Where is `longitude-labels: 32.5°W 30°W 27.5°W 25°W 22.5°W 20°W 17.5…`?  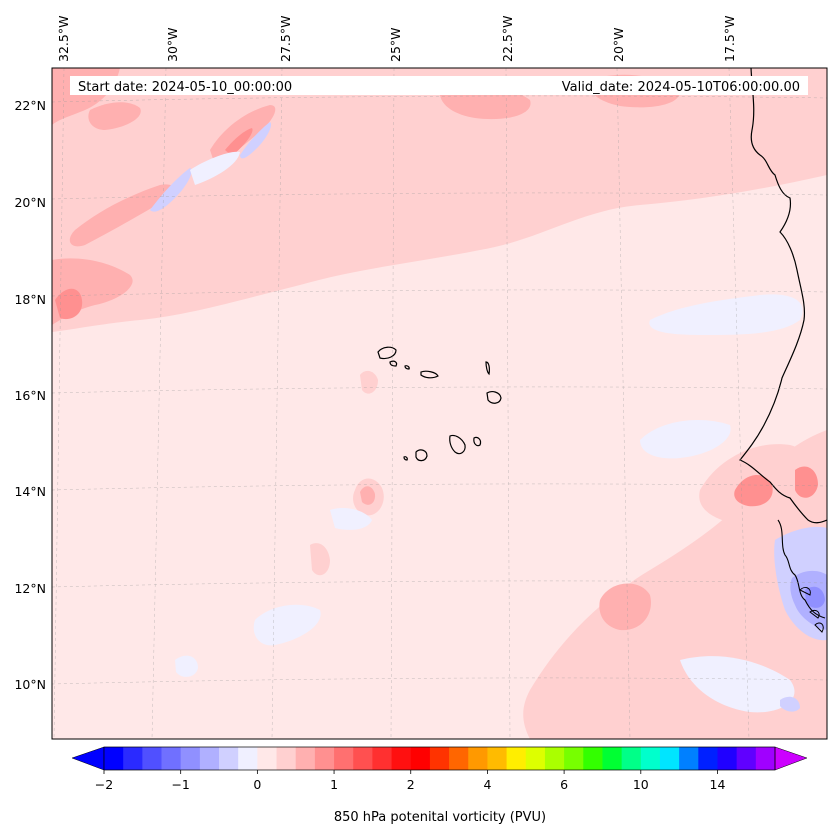 longitude-labels: 32.5°W 30°W 27.5°W 25°W 22.5°W 20°W 17.5… is located at coordinates (396, 39).